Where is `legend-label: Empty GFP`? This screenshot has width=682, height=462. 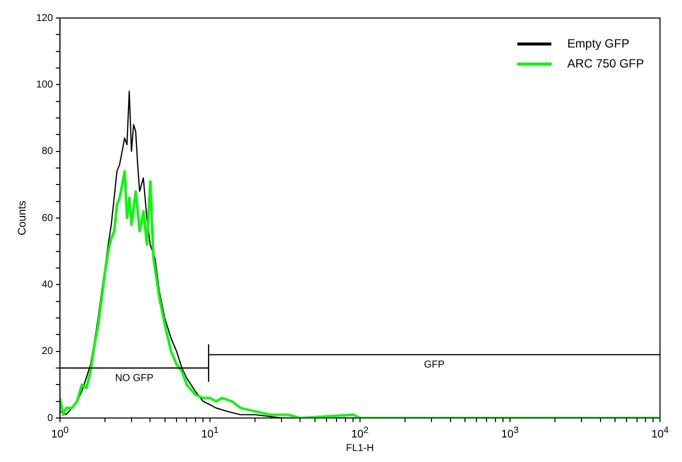
legend-label: Empty GFP is located at coordinates (598, 43).